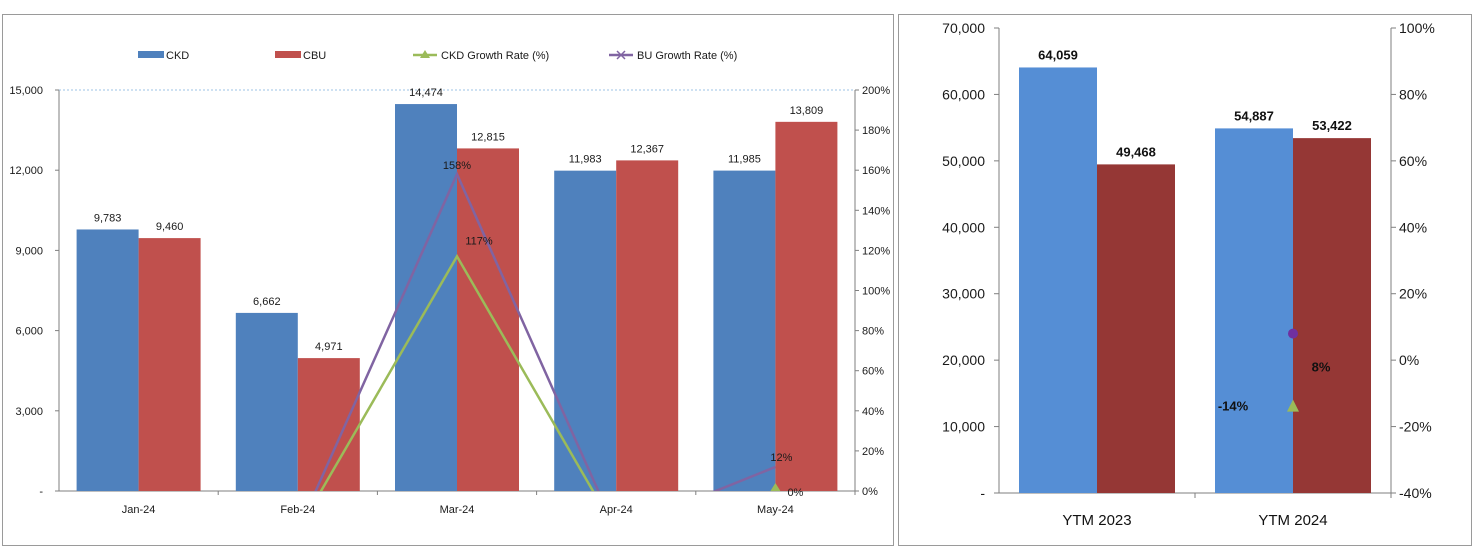  I want to click on y-tick-label: 40,000, so click(963, 227).